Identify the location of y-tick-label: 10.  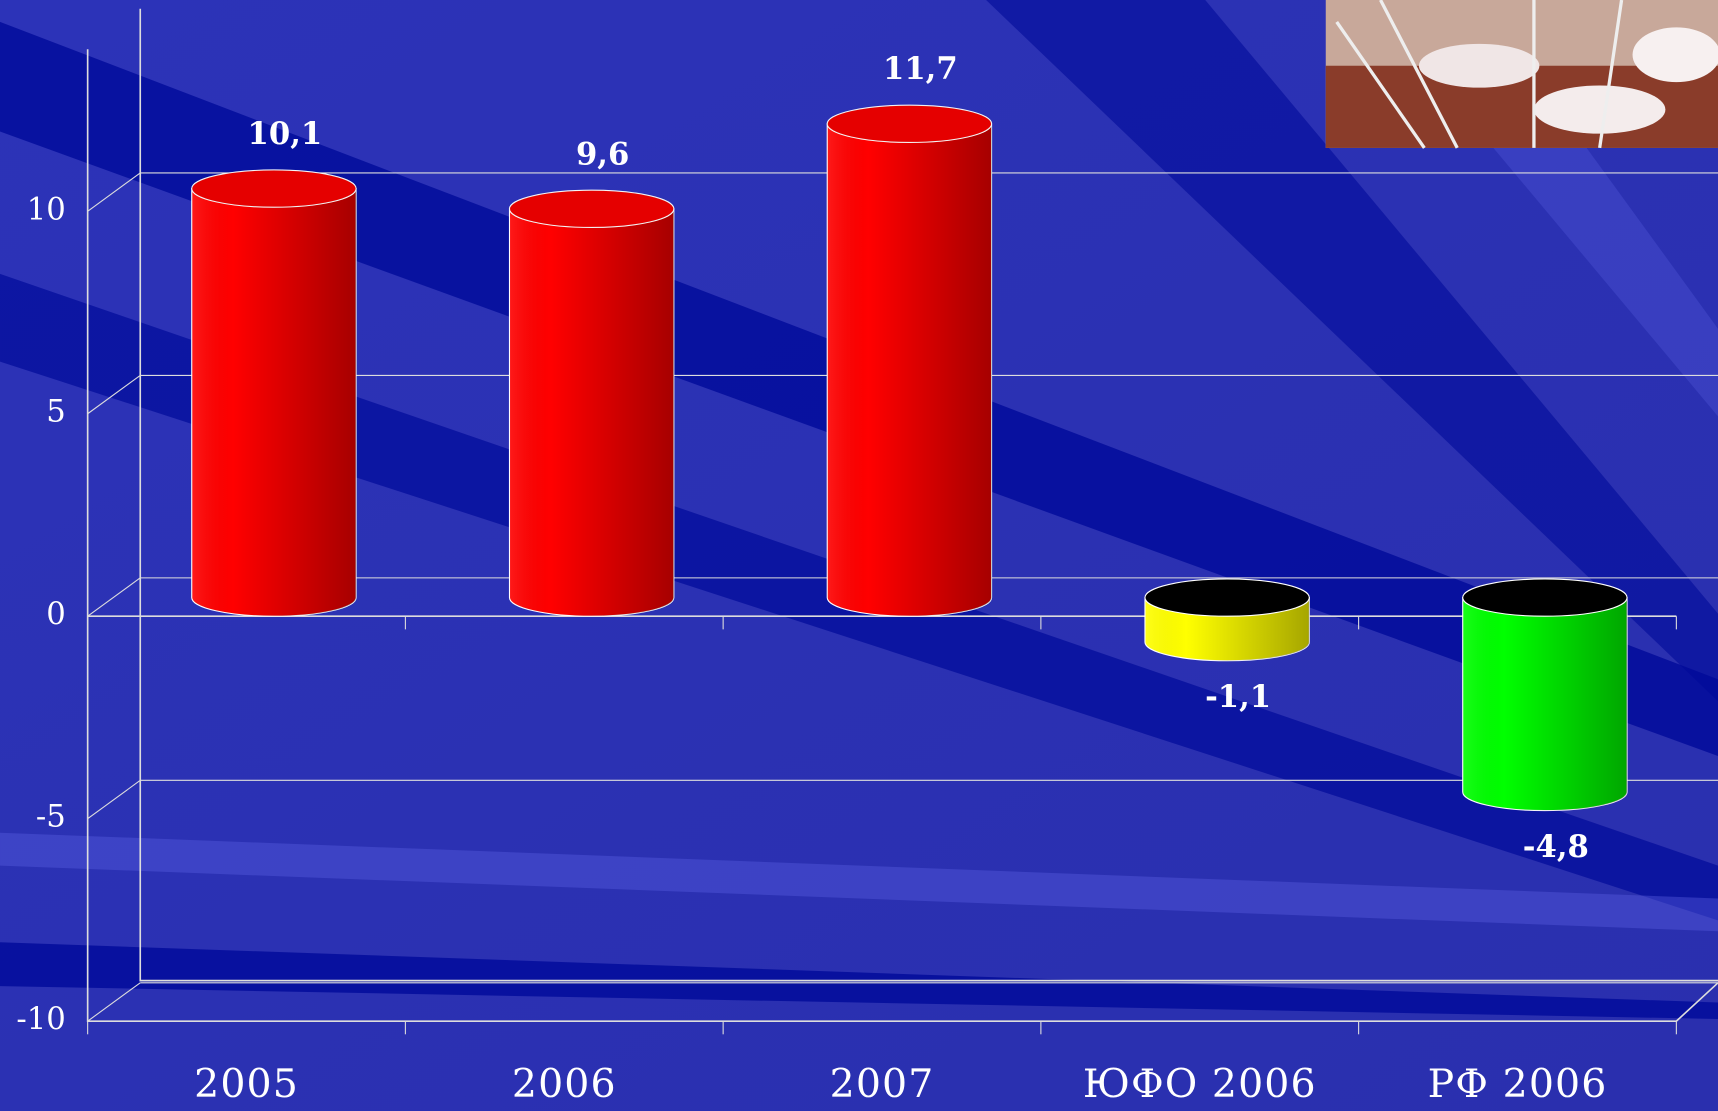
(46, 209).